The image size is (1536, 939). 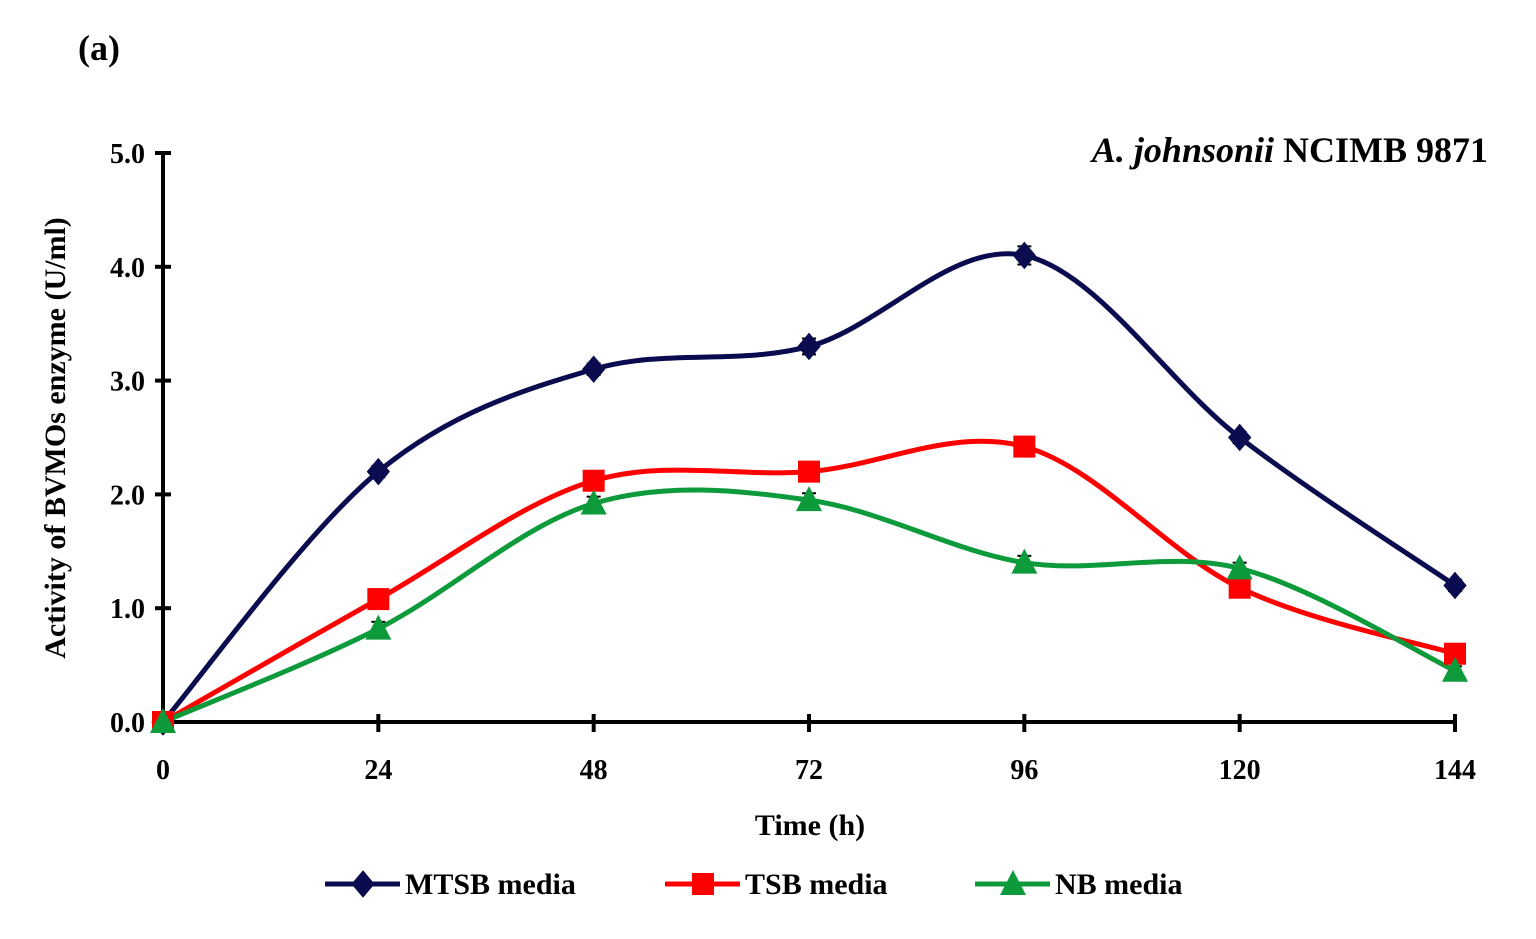 I want to click on x-tick-label: 96, so click(x=1024, y=770).